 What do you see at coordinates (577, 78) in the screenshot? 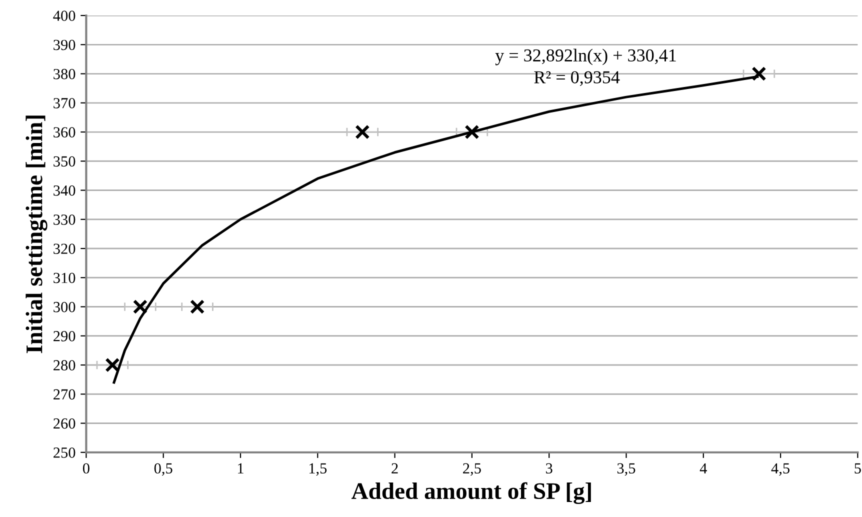
I see `annotation: R² = 0,9354` at bounding box center [577, 78].